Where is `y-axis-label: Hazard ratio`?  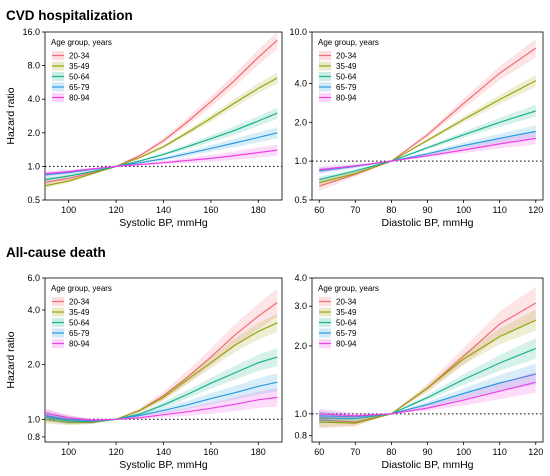 y-axis-label: Hazard ratio is located at coordinates (11, 115).